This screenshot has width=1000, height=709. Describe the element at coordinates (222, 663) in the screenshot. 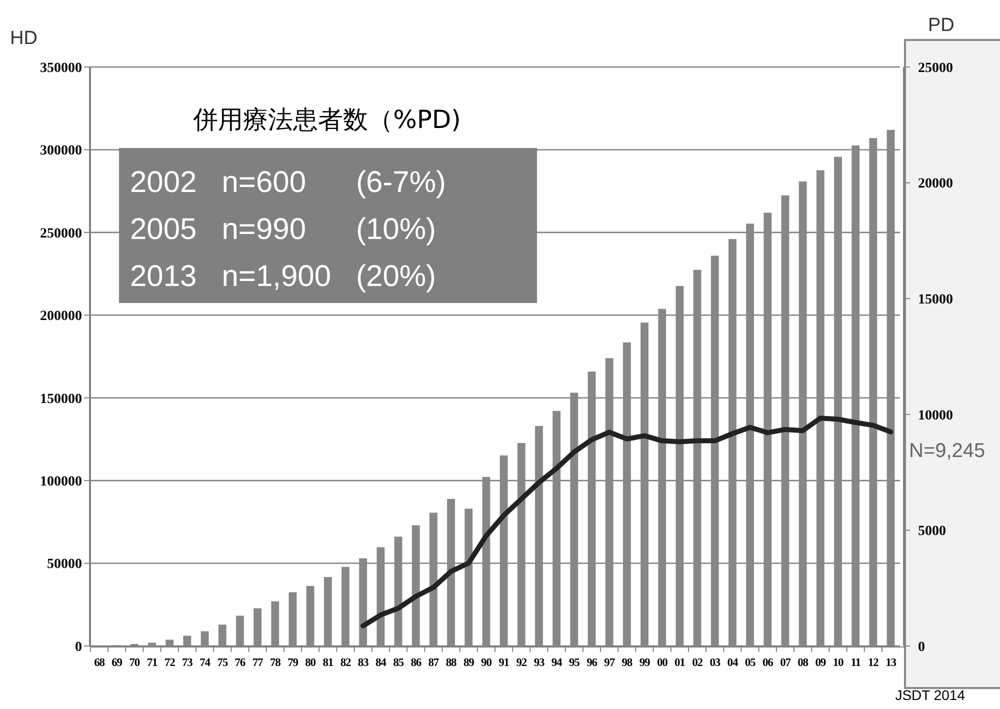

I see `x-tick-label: 75` at that location.